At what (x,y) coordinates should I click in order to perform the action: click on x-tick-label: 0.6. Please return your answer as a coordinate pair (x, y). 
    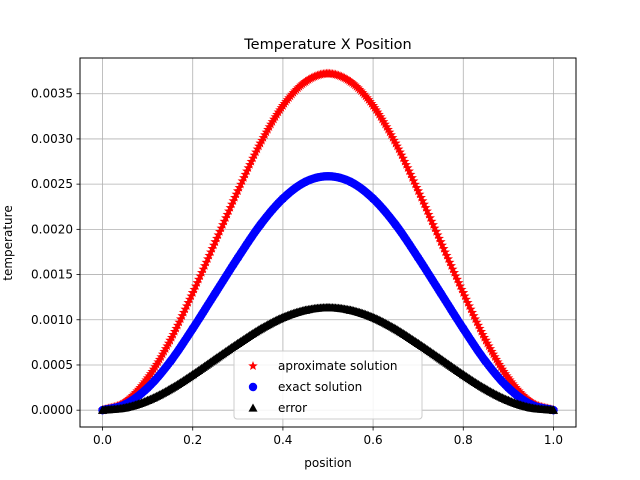
    Looking at the image, I should click on (373, 440).